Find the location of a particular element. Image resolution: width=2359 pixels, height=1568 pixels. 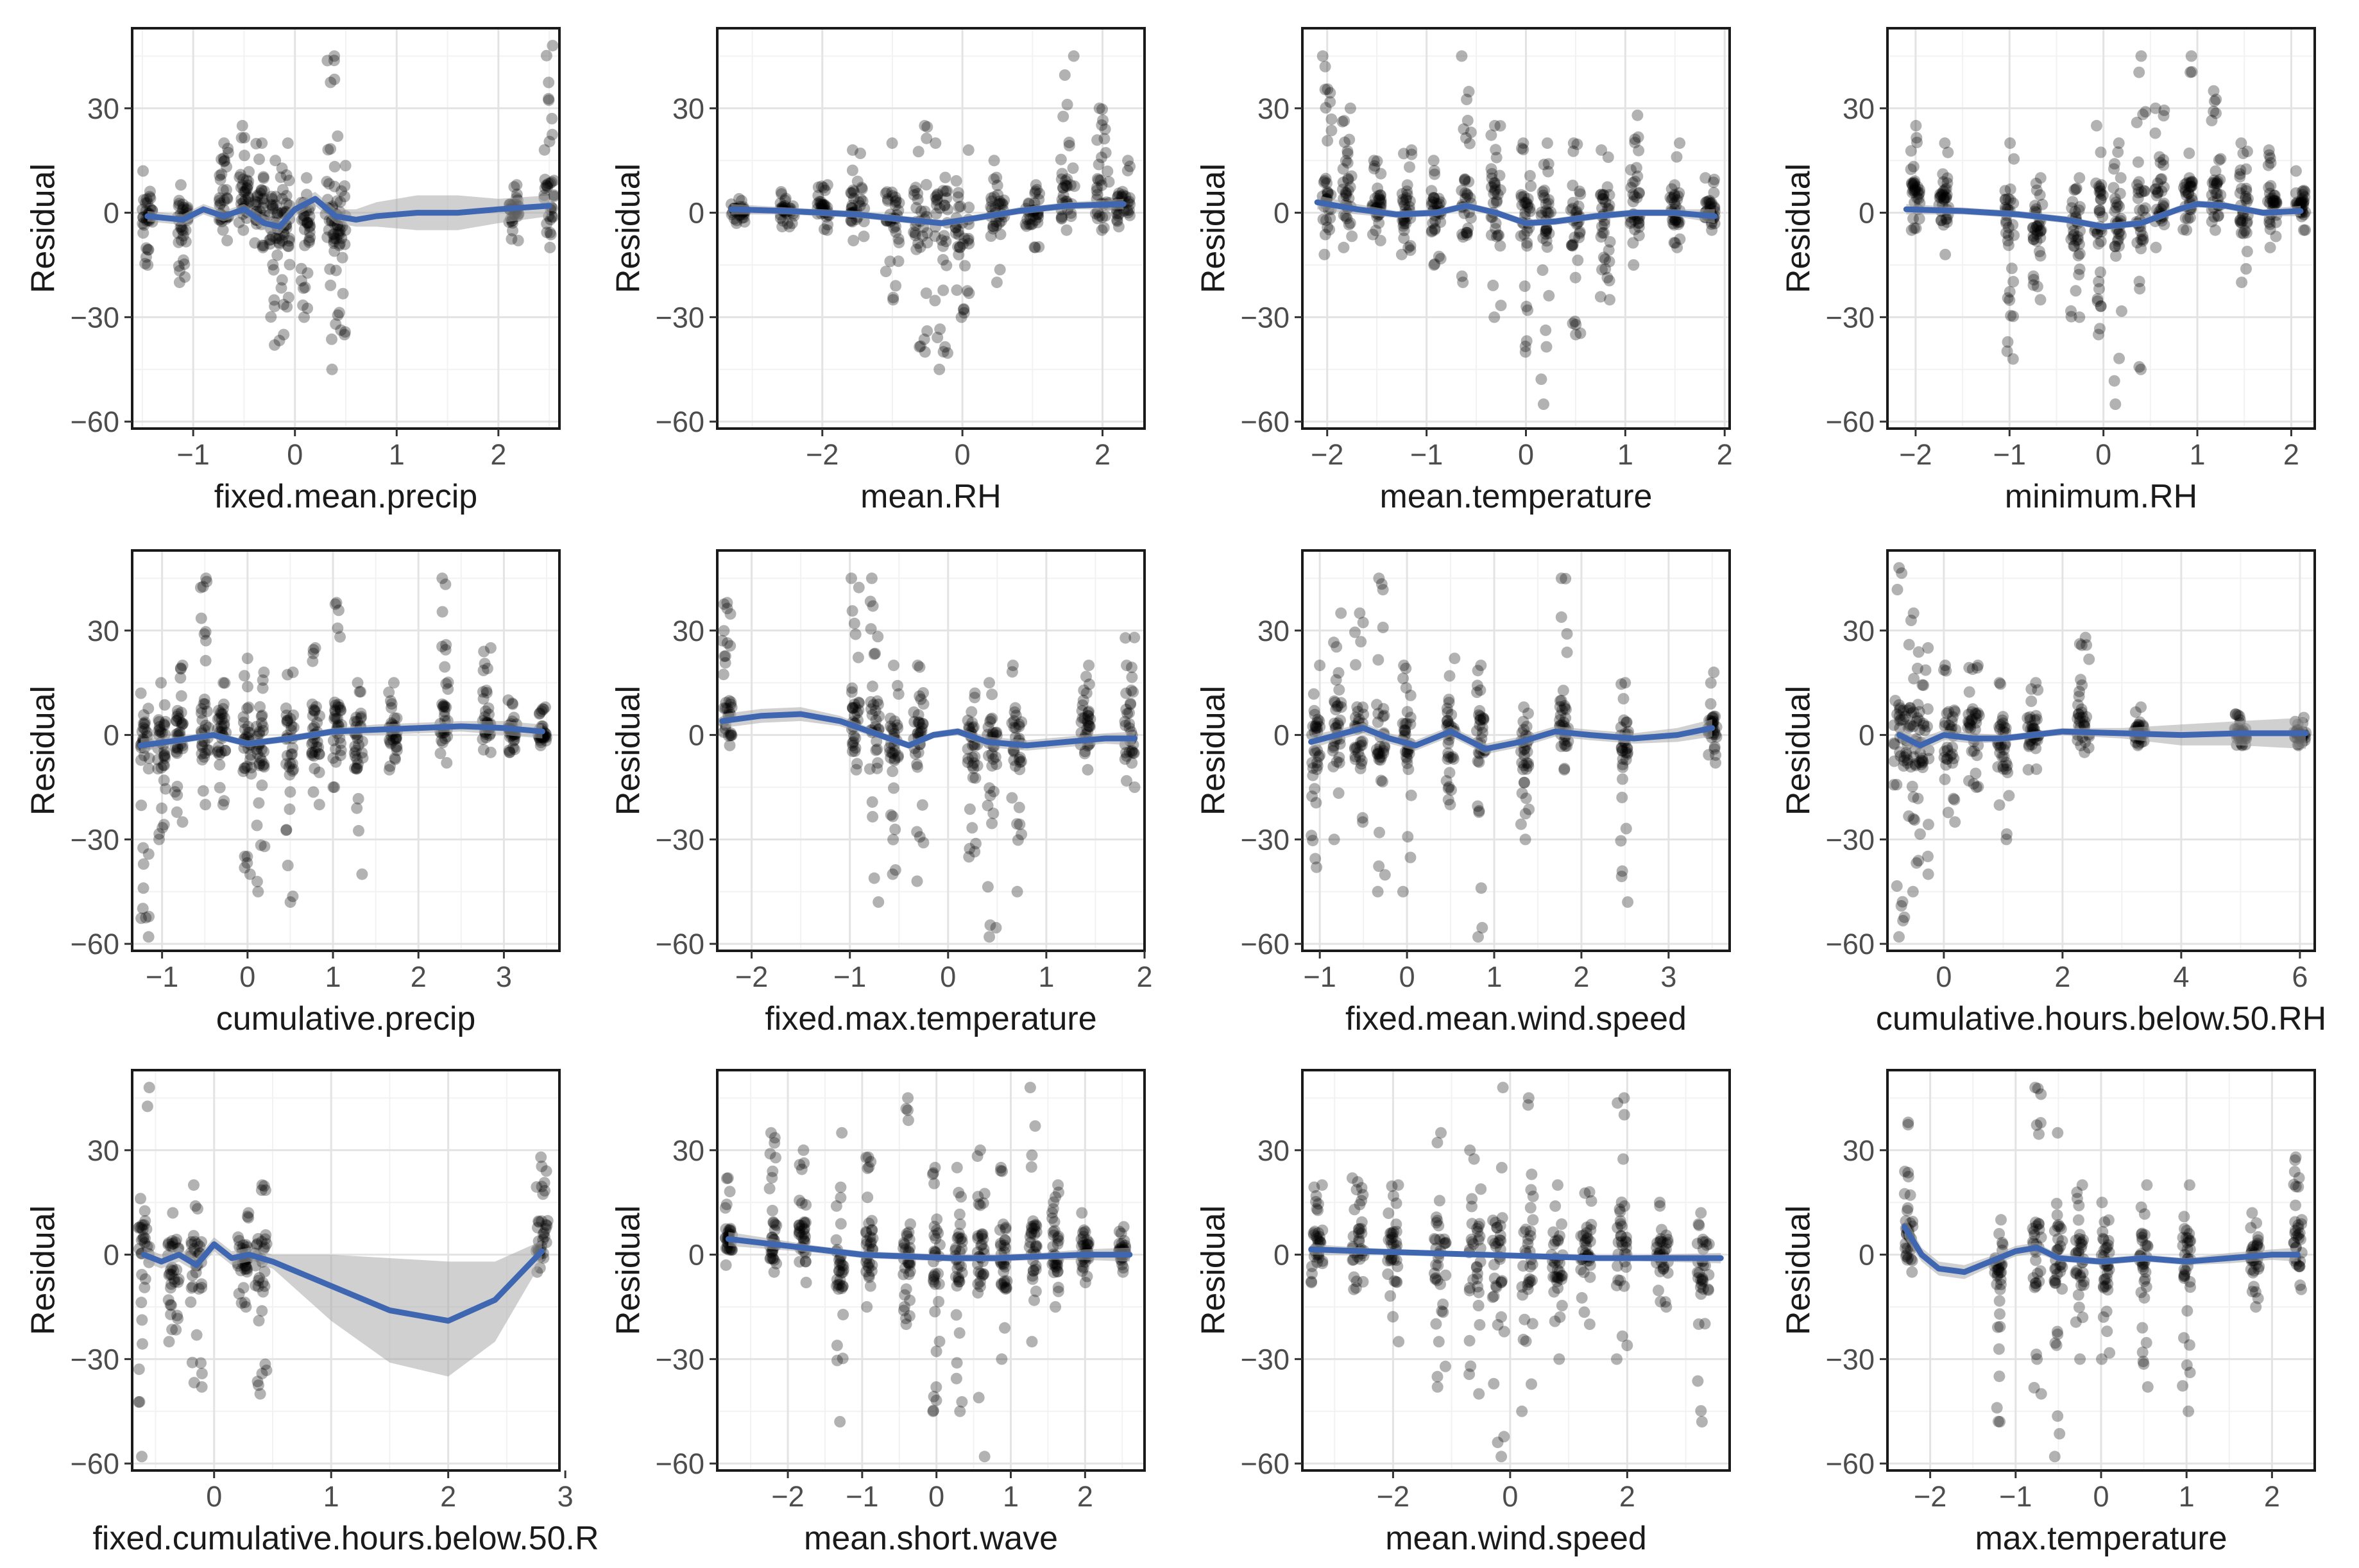

x-tick-label: 0 is located at coordinates (1407, 976).